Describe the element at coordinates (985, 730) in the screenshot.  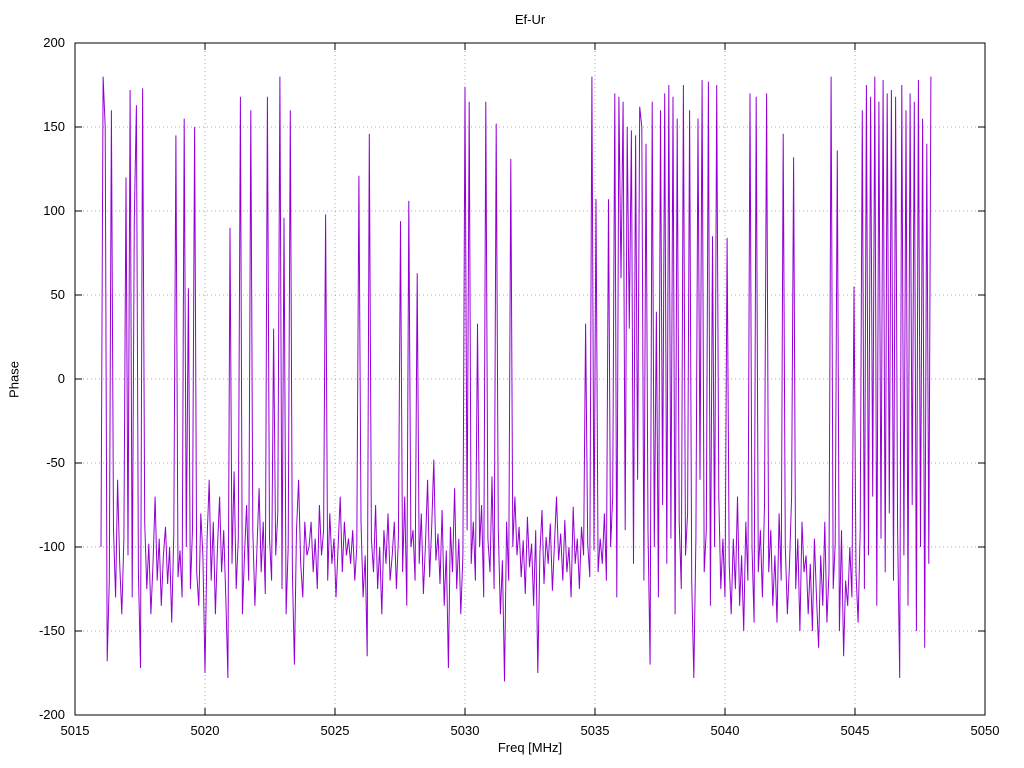
I see `x-tick-label: 5050` at that location.